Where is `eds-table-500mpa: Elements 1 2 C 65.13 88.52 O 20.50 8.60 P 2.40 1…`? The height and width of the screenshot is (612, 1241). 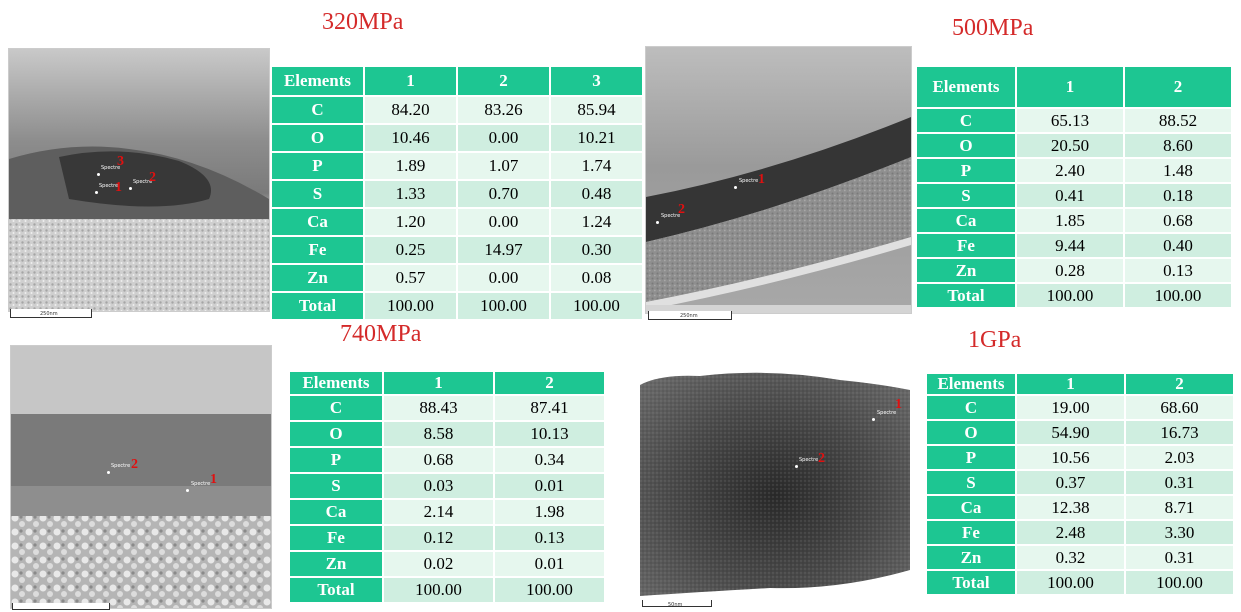
eds-table-500mpa: Elements 1 2 C 65.13 88.52 O 20.50 8.60 P 2.40 1… is located at coordinates (1074, 187).